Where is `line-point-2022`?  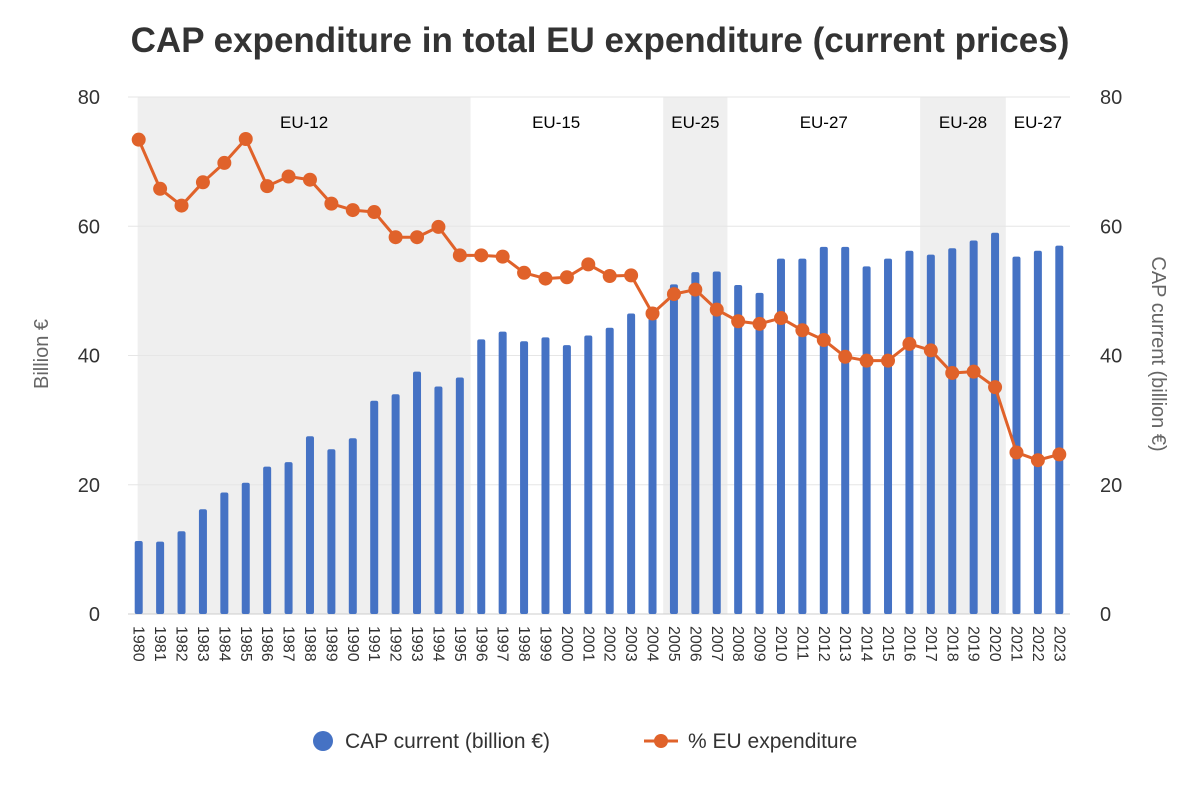
line-point-2022 is located at coordinates (1037, 460).